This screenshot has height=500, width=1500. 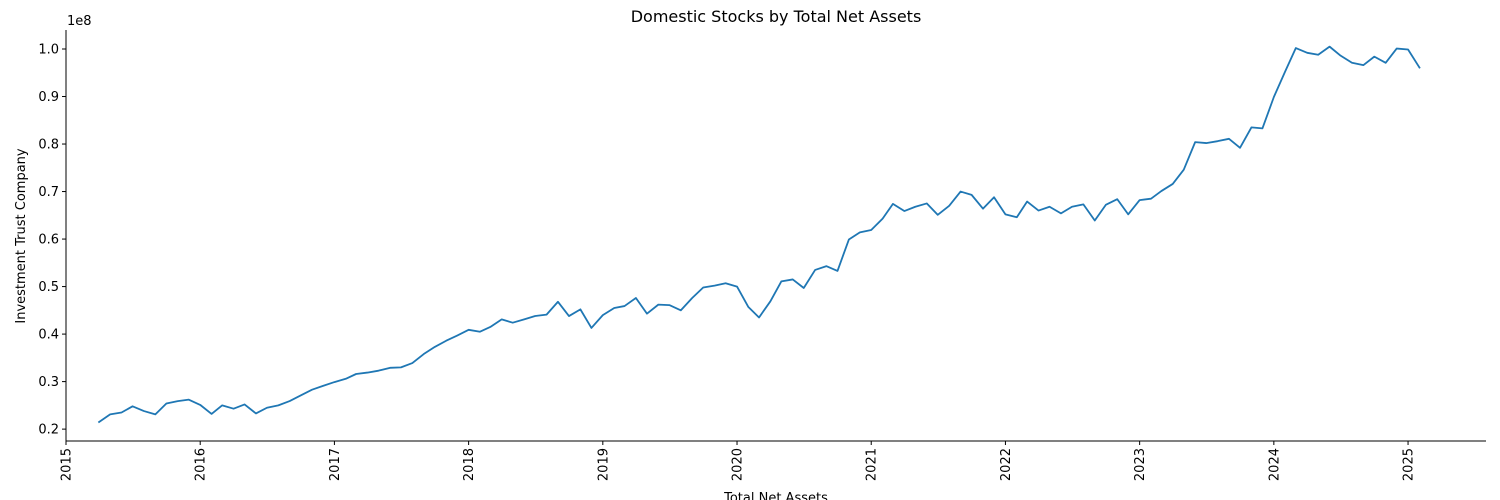 What do you see at coordinates (775, 495) in the screenshot?
I see `x-axis-title: Total Net Assets` at bounding box center [775, 495].